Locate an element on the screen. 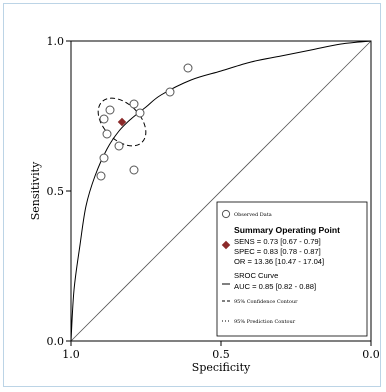 The image size is (386, 392). y-axis-label: Sensitivity is located at coordinates (35, 190).